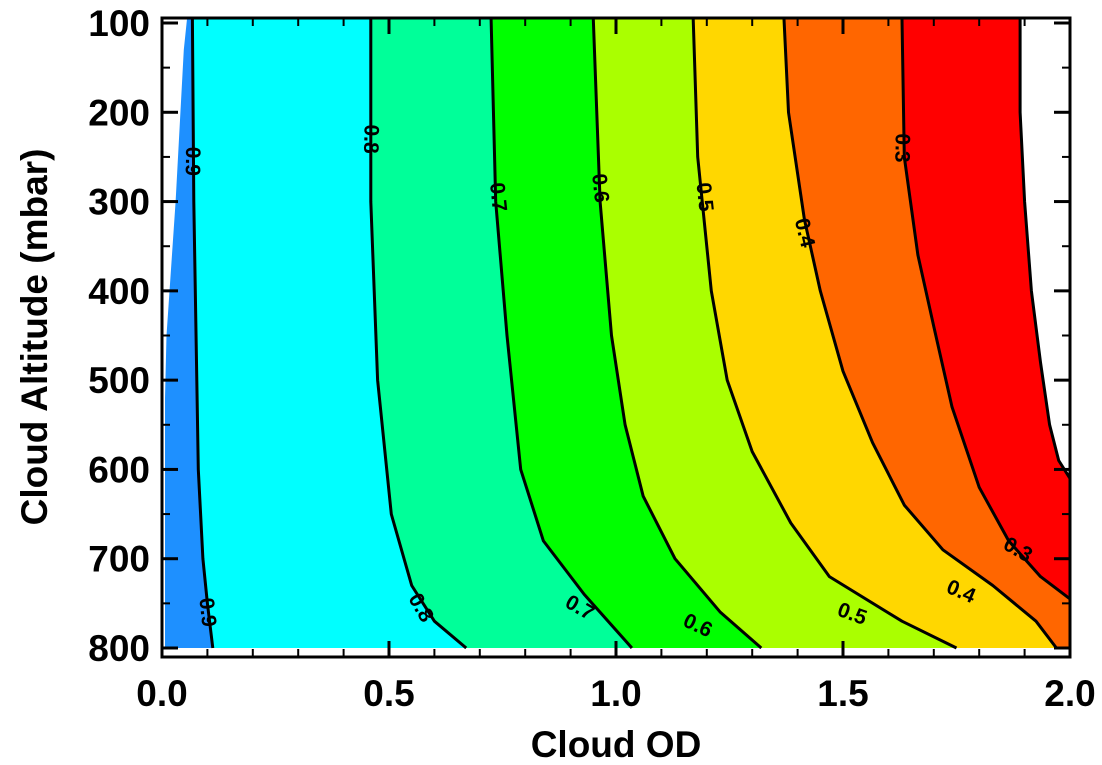 The height and width of the screenshot is (765, 1102). I want to click on y-tick-label: 600, so click(119, 469).